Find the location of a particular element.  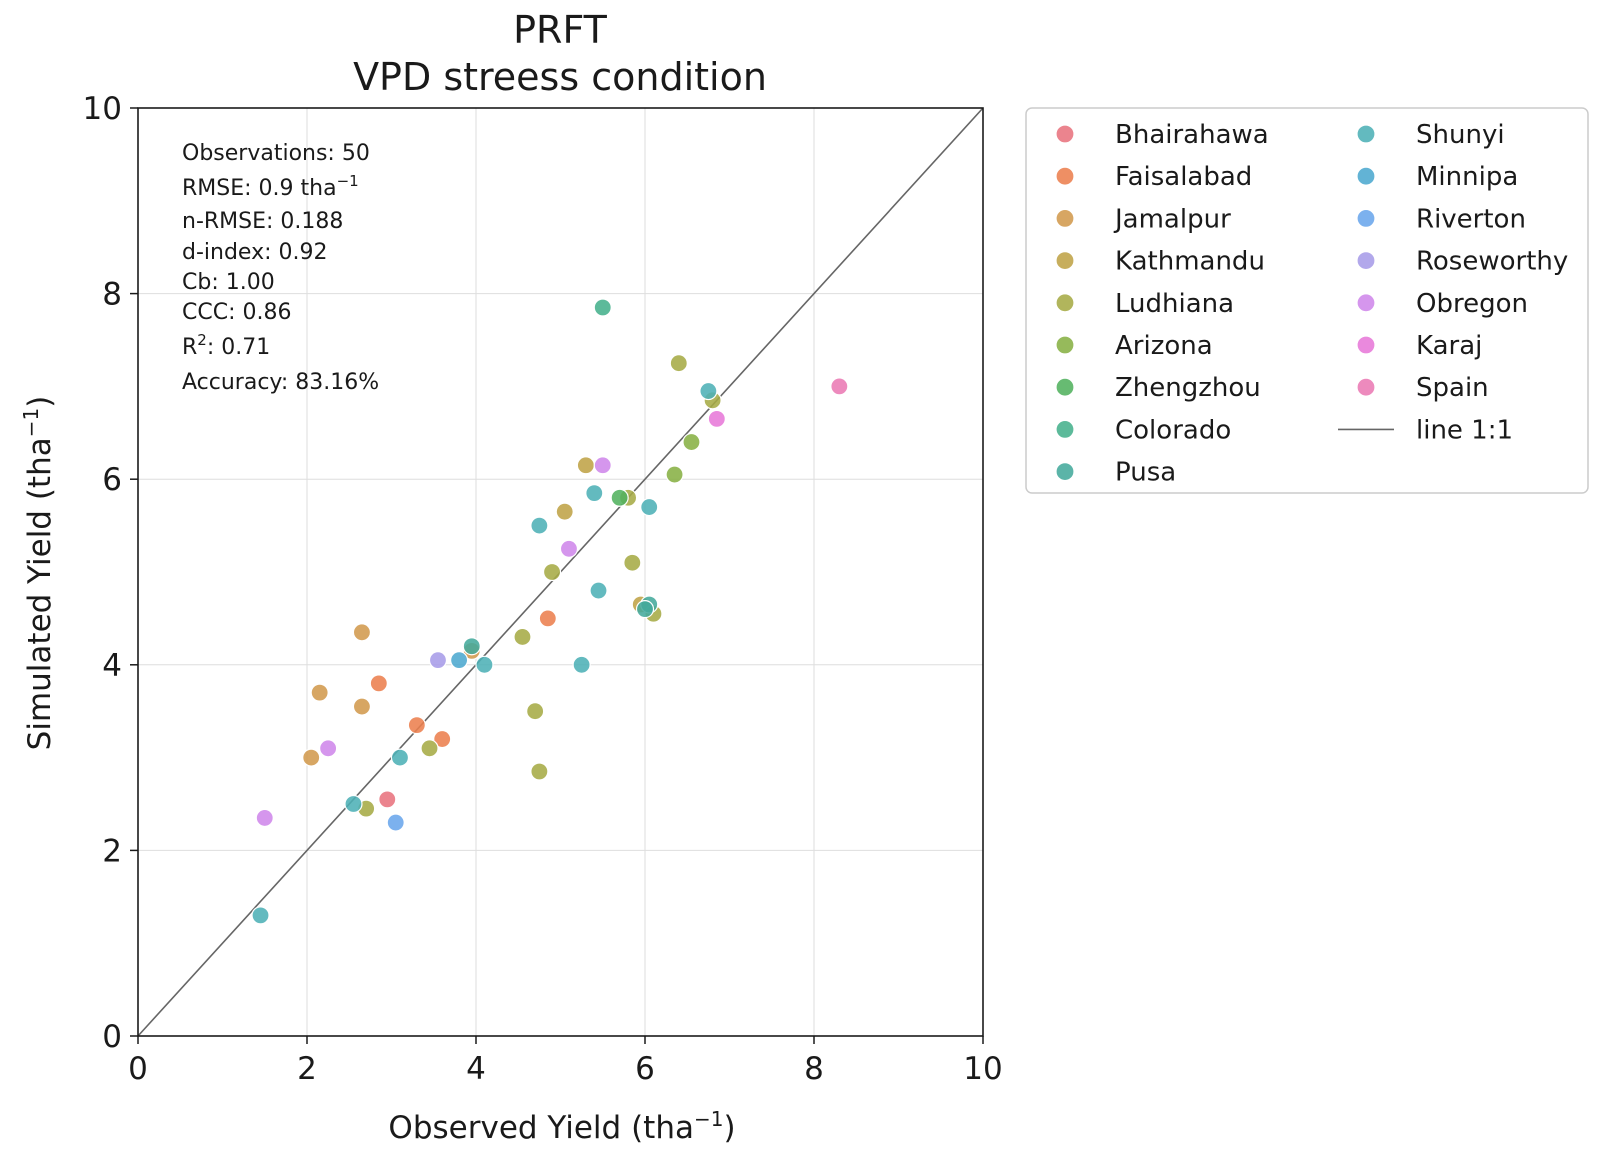

legend-marker-ludhiana is located at coordinates (1065, 303).